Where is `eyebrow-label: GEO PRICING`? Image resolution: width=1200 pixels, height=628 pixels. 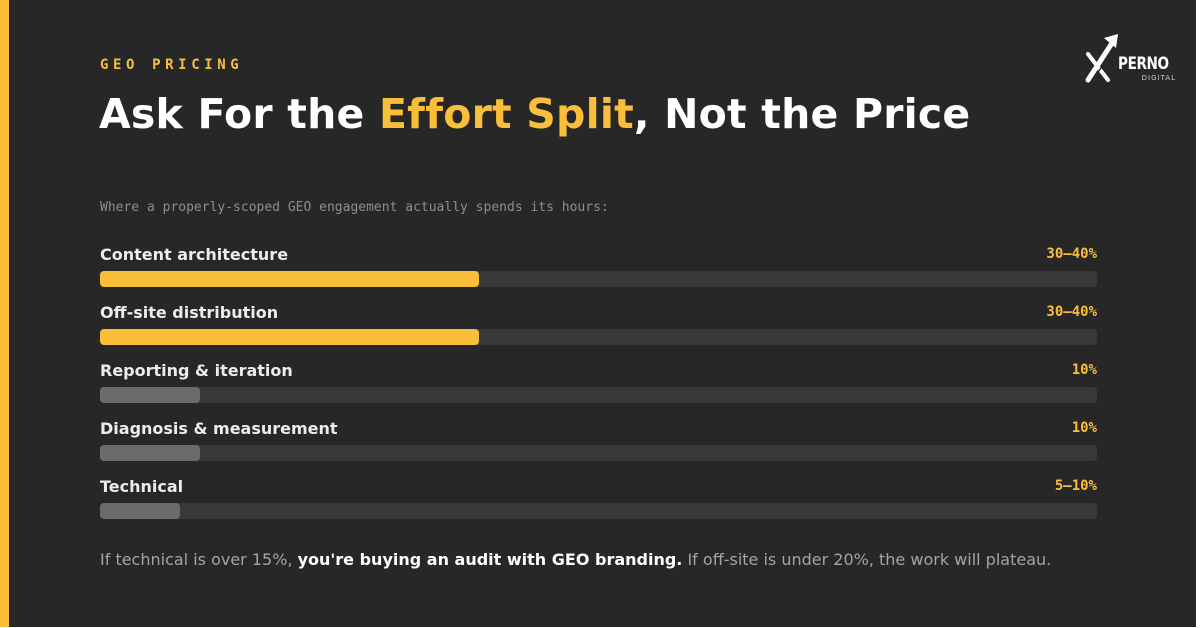 eyebrow-label: GEO PRICING is located at coordinates (172, 65).